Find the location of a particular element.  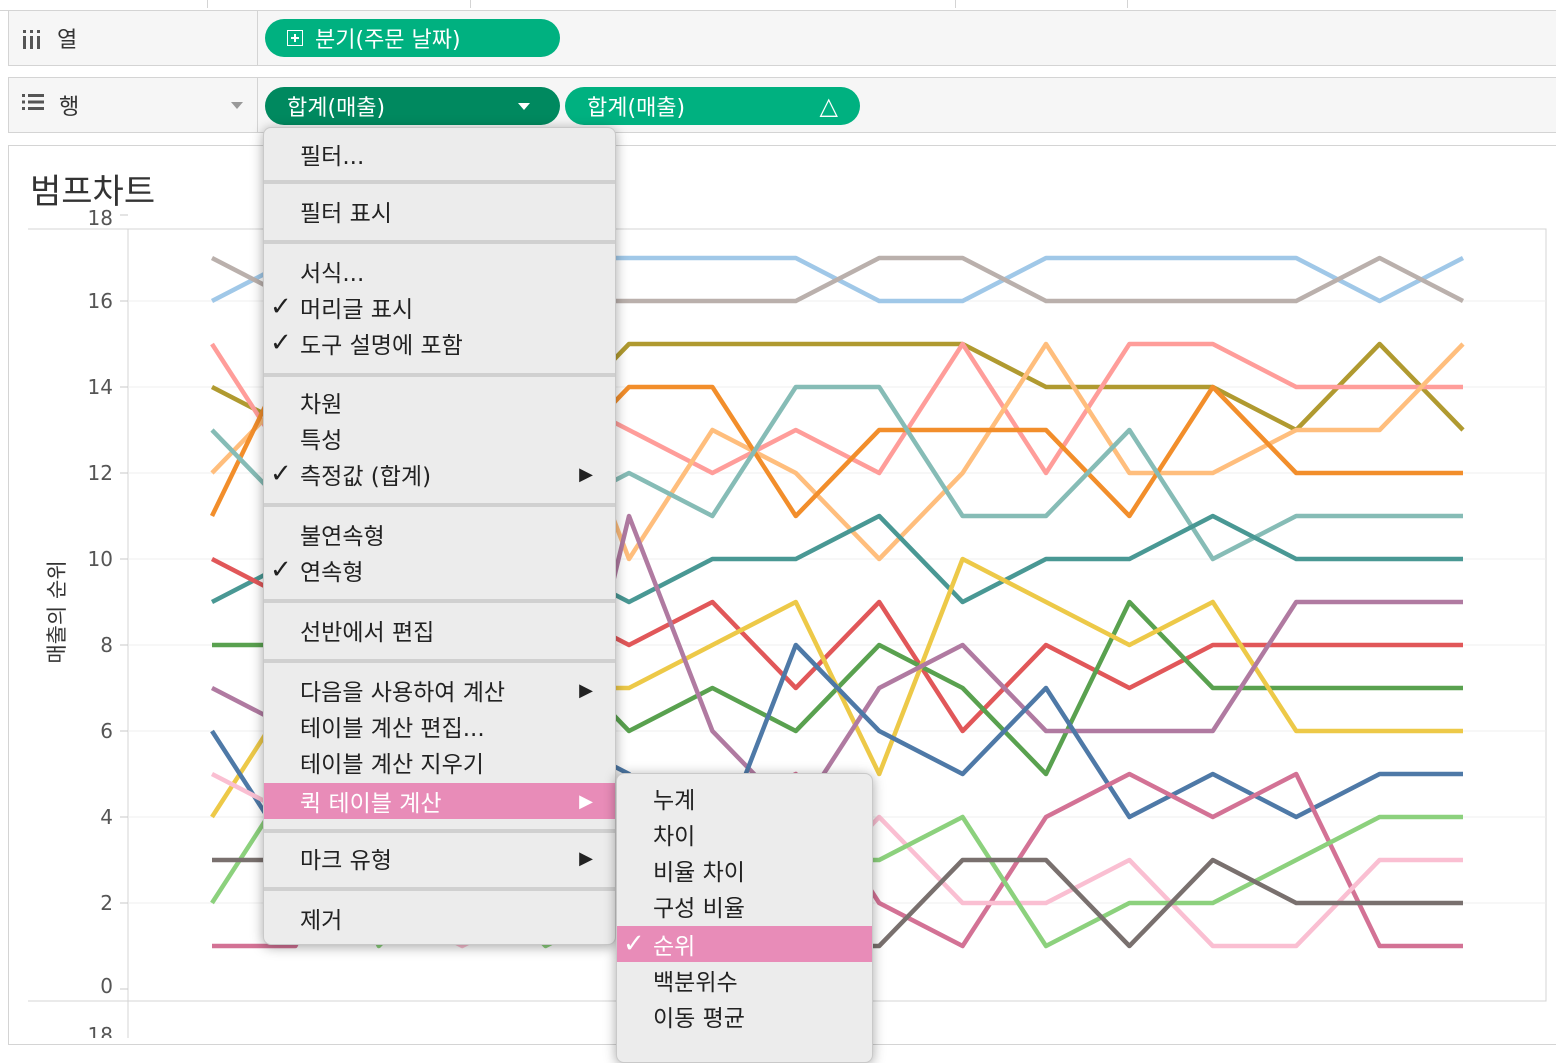

rows-icon is located at coordinates (33, 105).